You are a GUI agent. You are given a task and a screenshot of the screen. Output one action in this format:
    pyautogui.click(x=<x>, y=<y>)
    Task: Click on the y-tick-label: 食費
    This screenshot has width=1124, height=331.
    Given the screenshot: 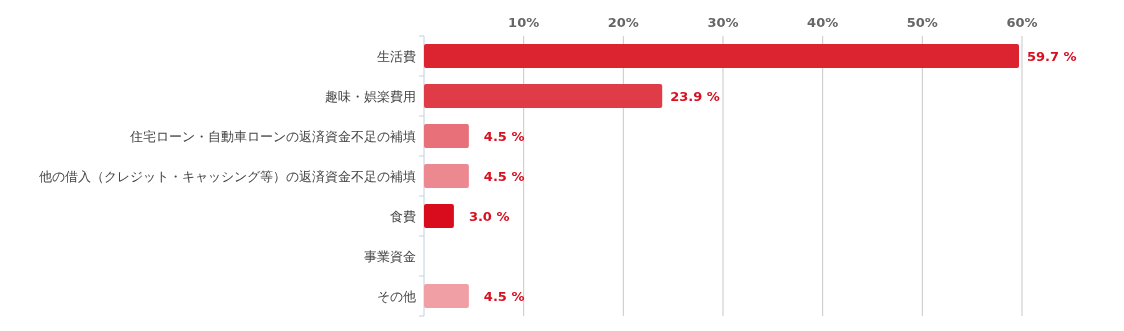 What is the action you would take?
    pyautogui.click(x=403, y=216)
    